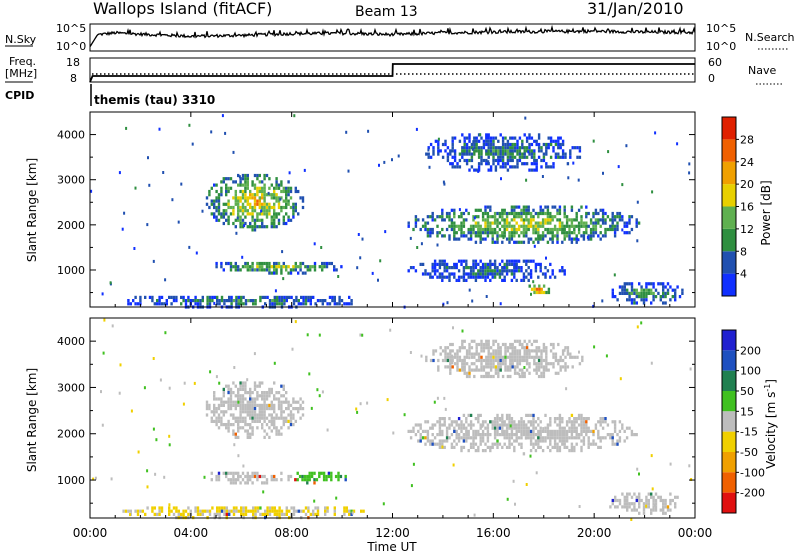 The image size is (800, 554). Describe the element at coordinates (729, 360) in the screenshot. I see `velocity-colorbar-segment` at that location.